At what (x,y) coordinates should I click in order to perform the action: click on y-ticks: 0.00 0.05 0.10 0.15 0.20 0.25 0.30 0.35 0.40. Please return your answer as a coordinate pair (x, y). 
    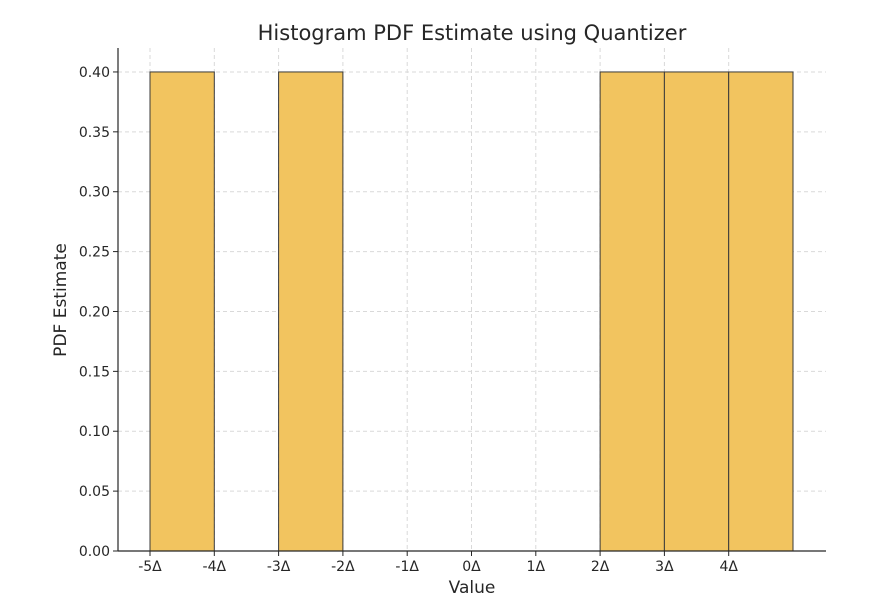
    Looking at the image, I should click on (98, 312).